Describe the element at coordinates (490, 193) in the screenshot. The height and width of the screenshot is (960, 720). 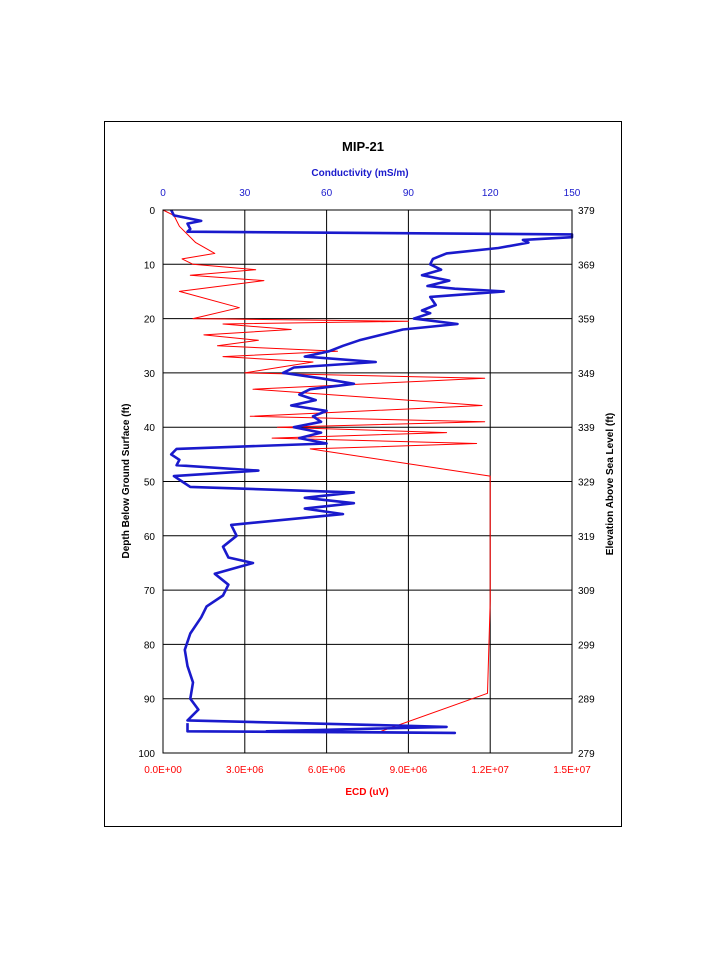
I see `top-tick-label: 120` at that location.